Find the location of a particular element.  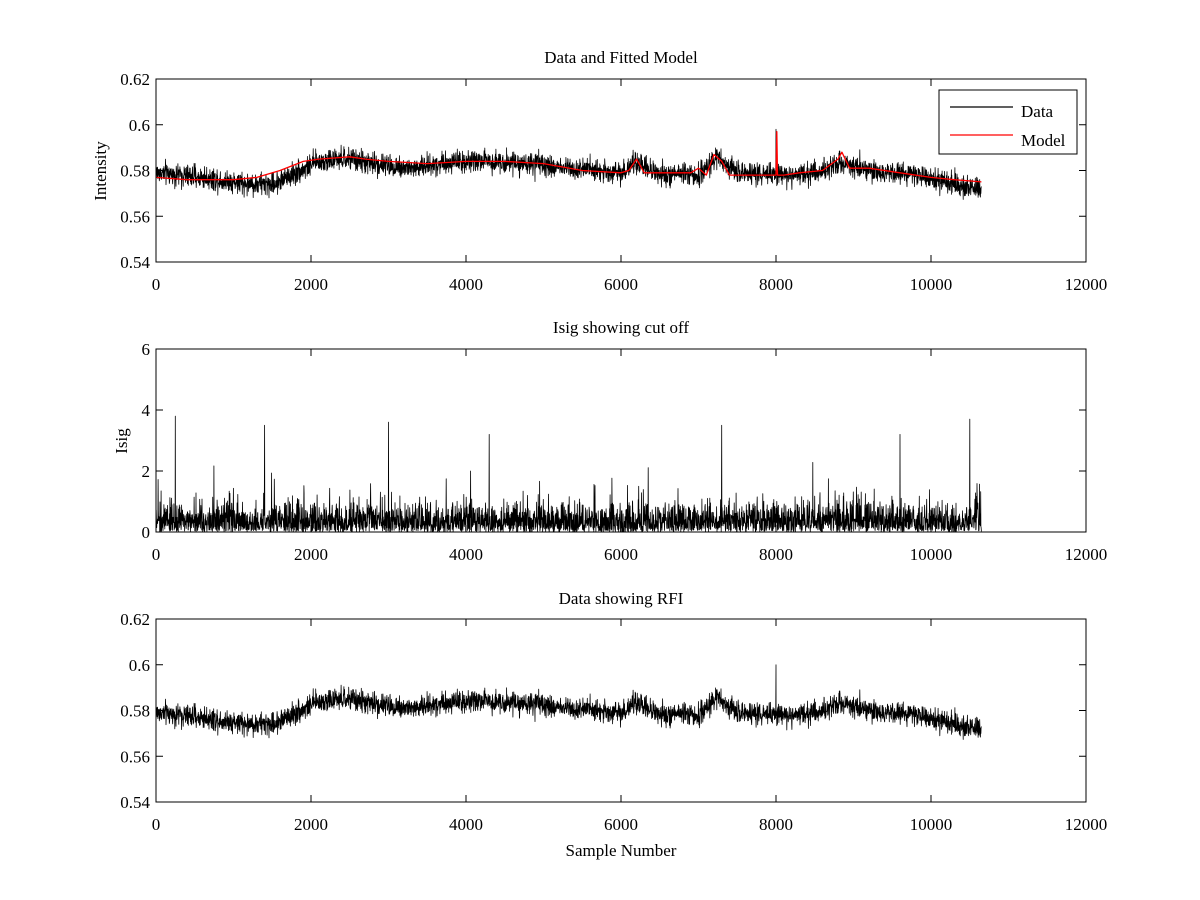

panel-2-ylabel: Isig is located at coordinates (121, 441).